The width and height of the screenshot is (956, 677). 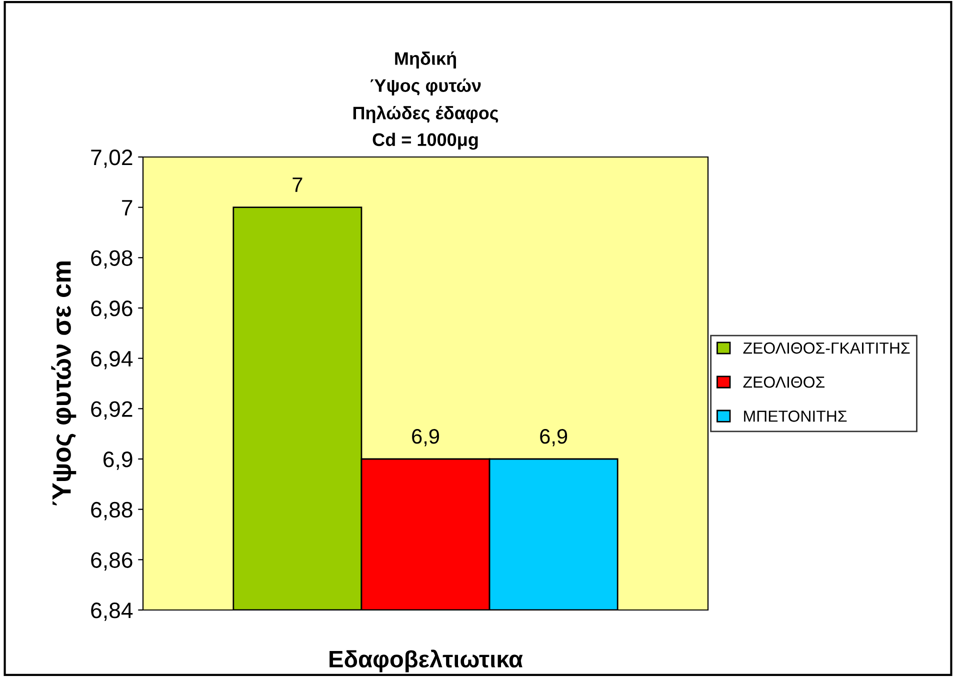 What do you see at coordinates (425, 100) in the screenshot?
I see `chart-title: Μηδική Ύψος φυτών Πηλώδες έδαφος Cd = 1000μg` at bounding box center [425, 100].